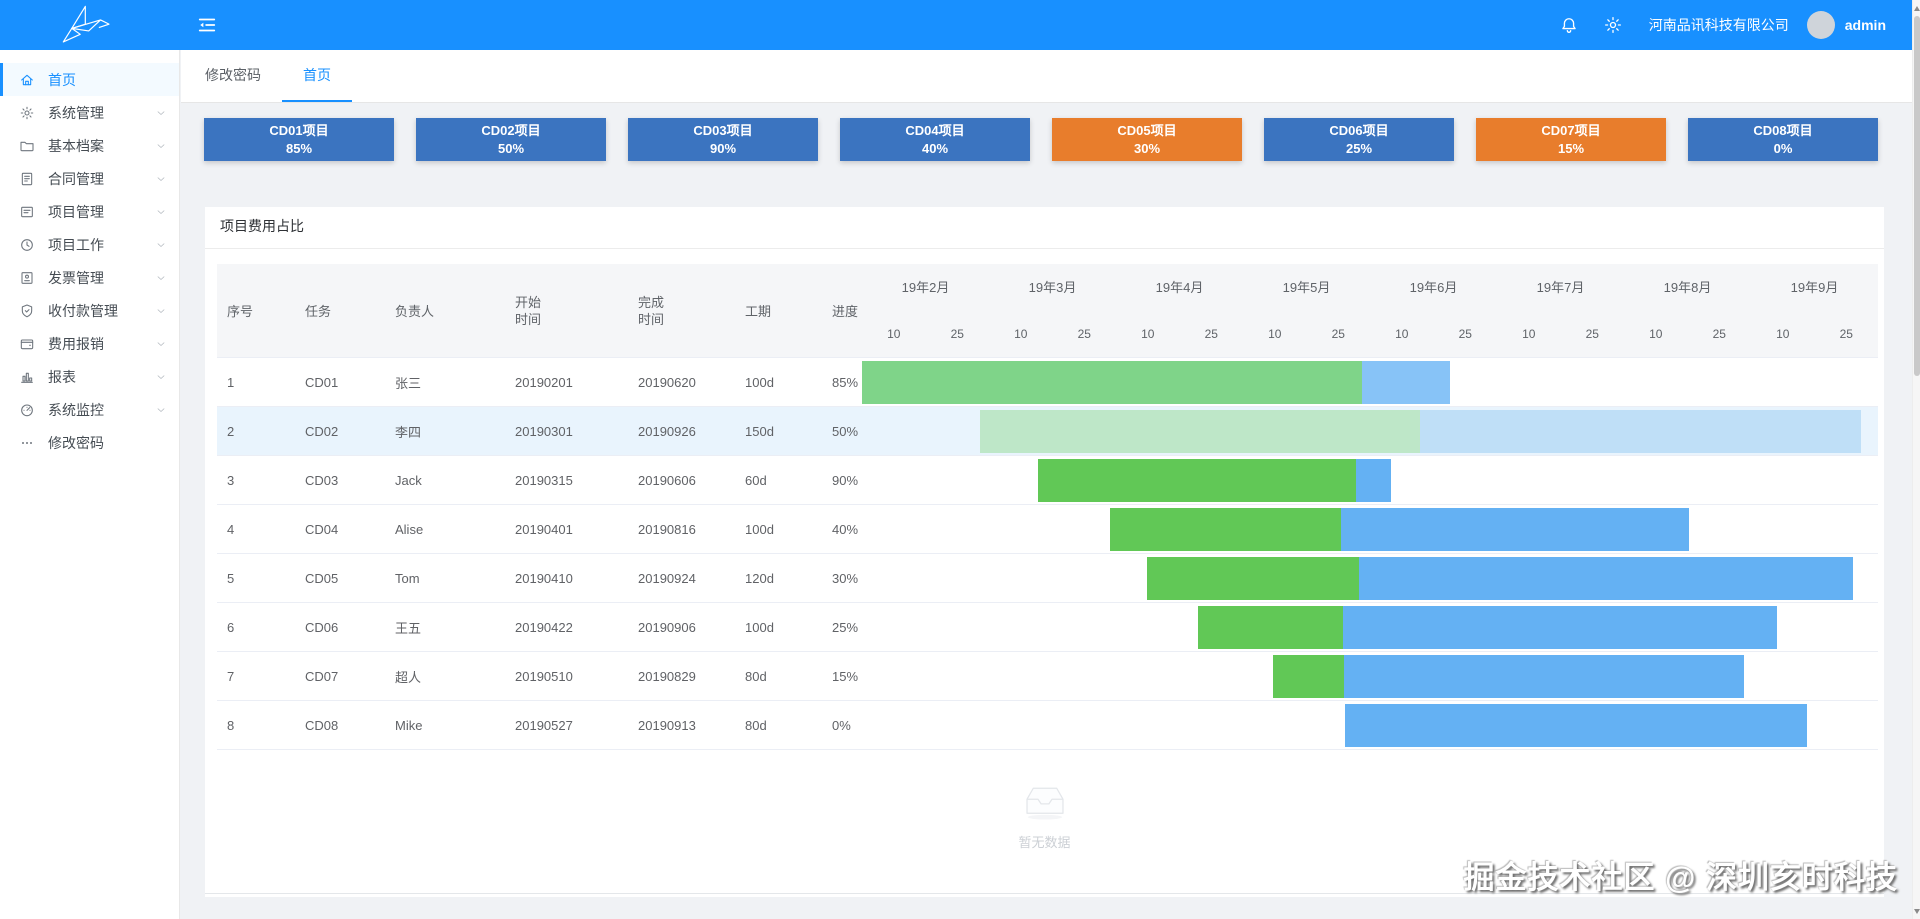  Describe the element at coordinates (1047, 578) in the screenshot. I see `table-row: 5 CD05 Tom 20190410 20190924 120d 30%` at that location.